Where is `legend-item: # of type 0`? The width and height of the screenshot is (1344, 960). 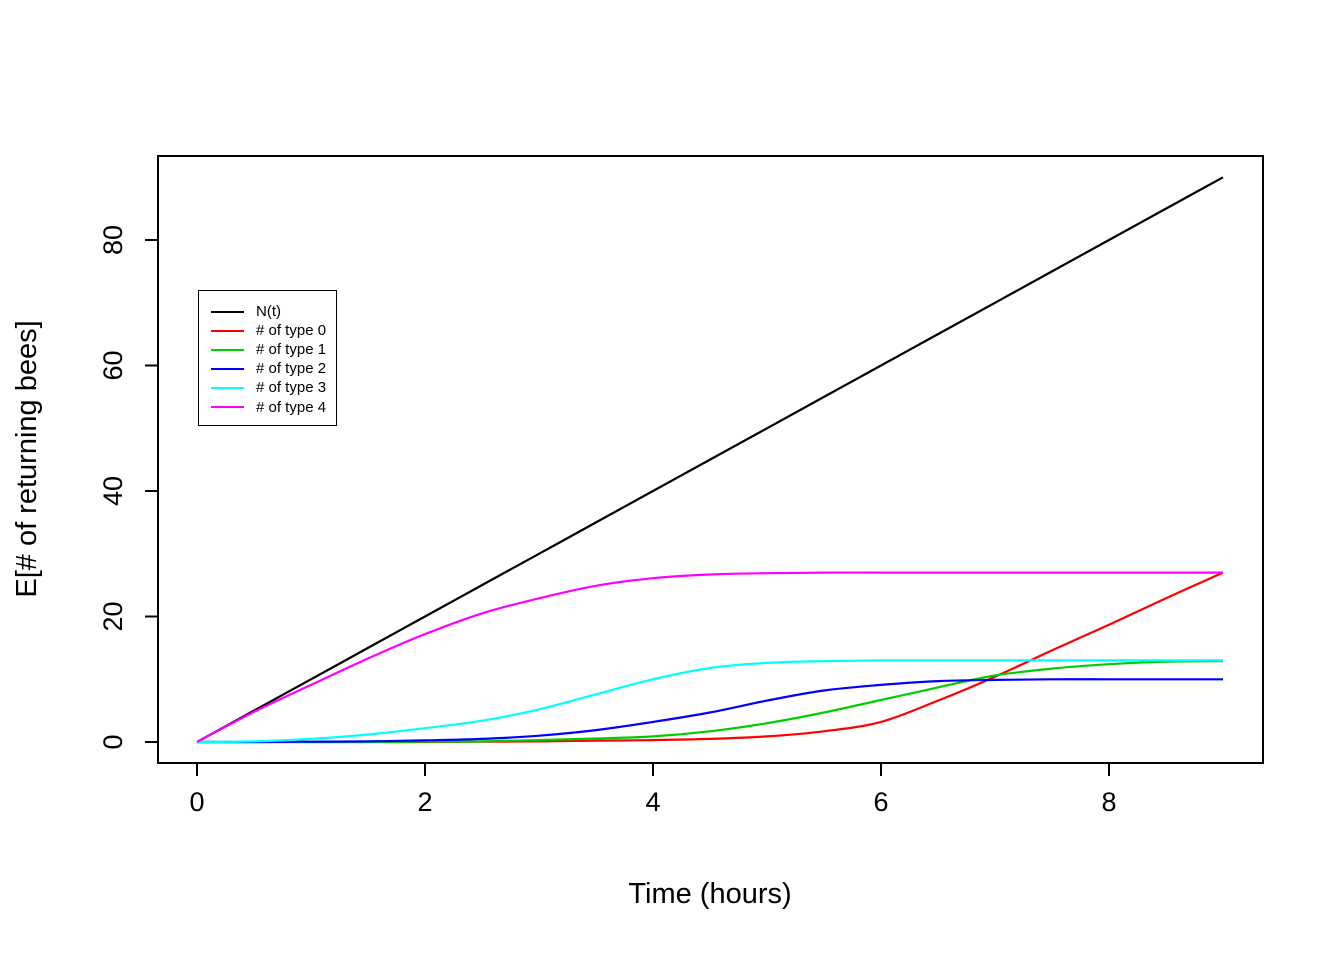 legend-item: # of type 0 is located at coordinates (267, 330).